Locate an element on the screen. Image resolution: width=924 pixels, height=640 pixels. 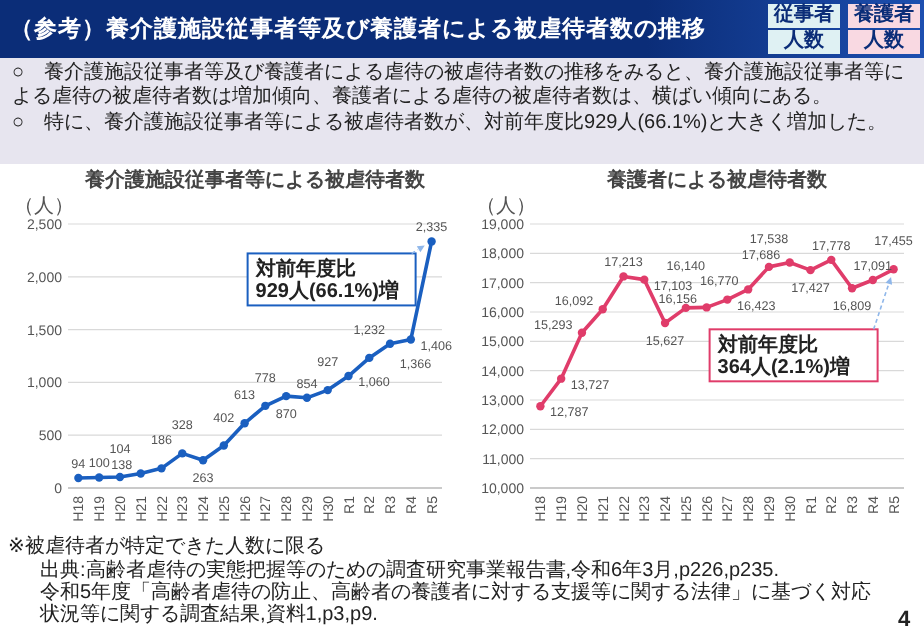
text: ※被虐待者が特定できた人数に限る is located at coordinates (166, 547).